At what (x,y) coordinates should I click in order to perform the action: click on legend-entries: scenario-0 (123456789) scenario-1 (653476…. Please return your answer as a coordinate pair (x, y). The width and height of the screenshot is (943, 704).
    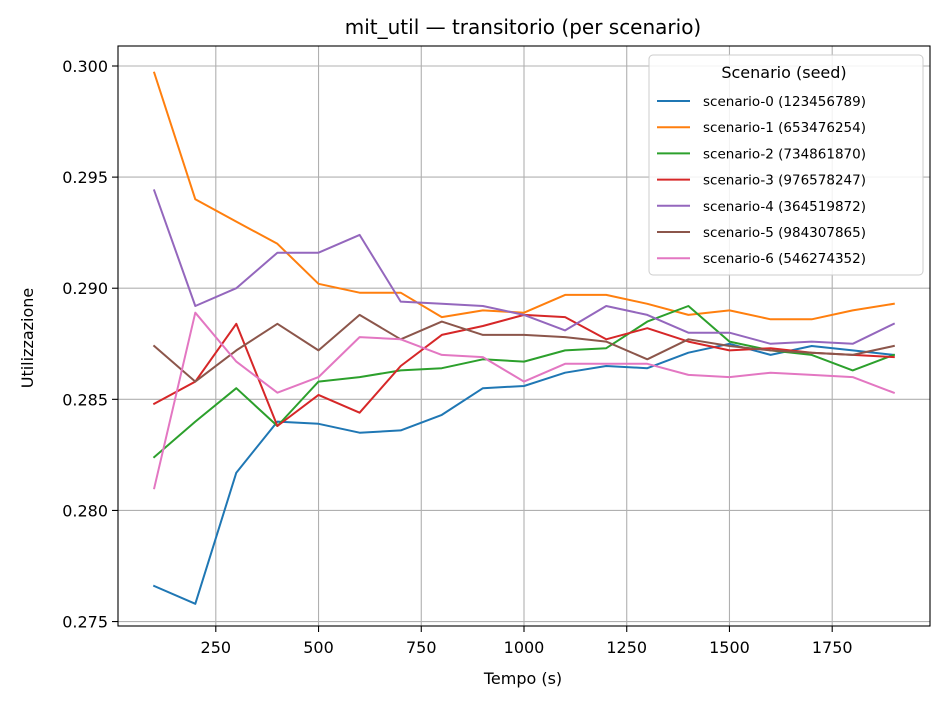
    Looking at the image, I should click on (761, 180).